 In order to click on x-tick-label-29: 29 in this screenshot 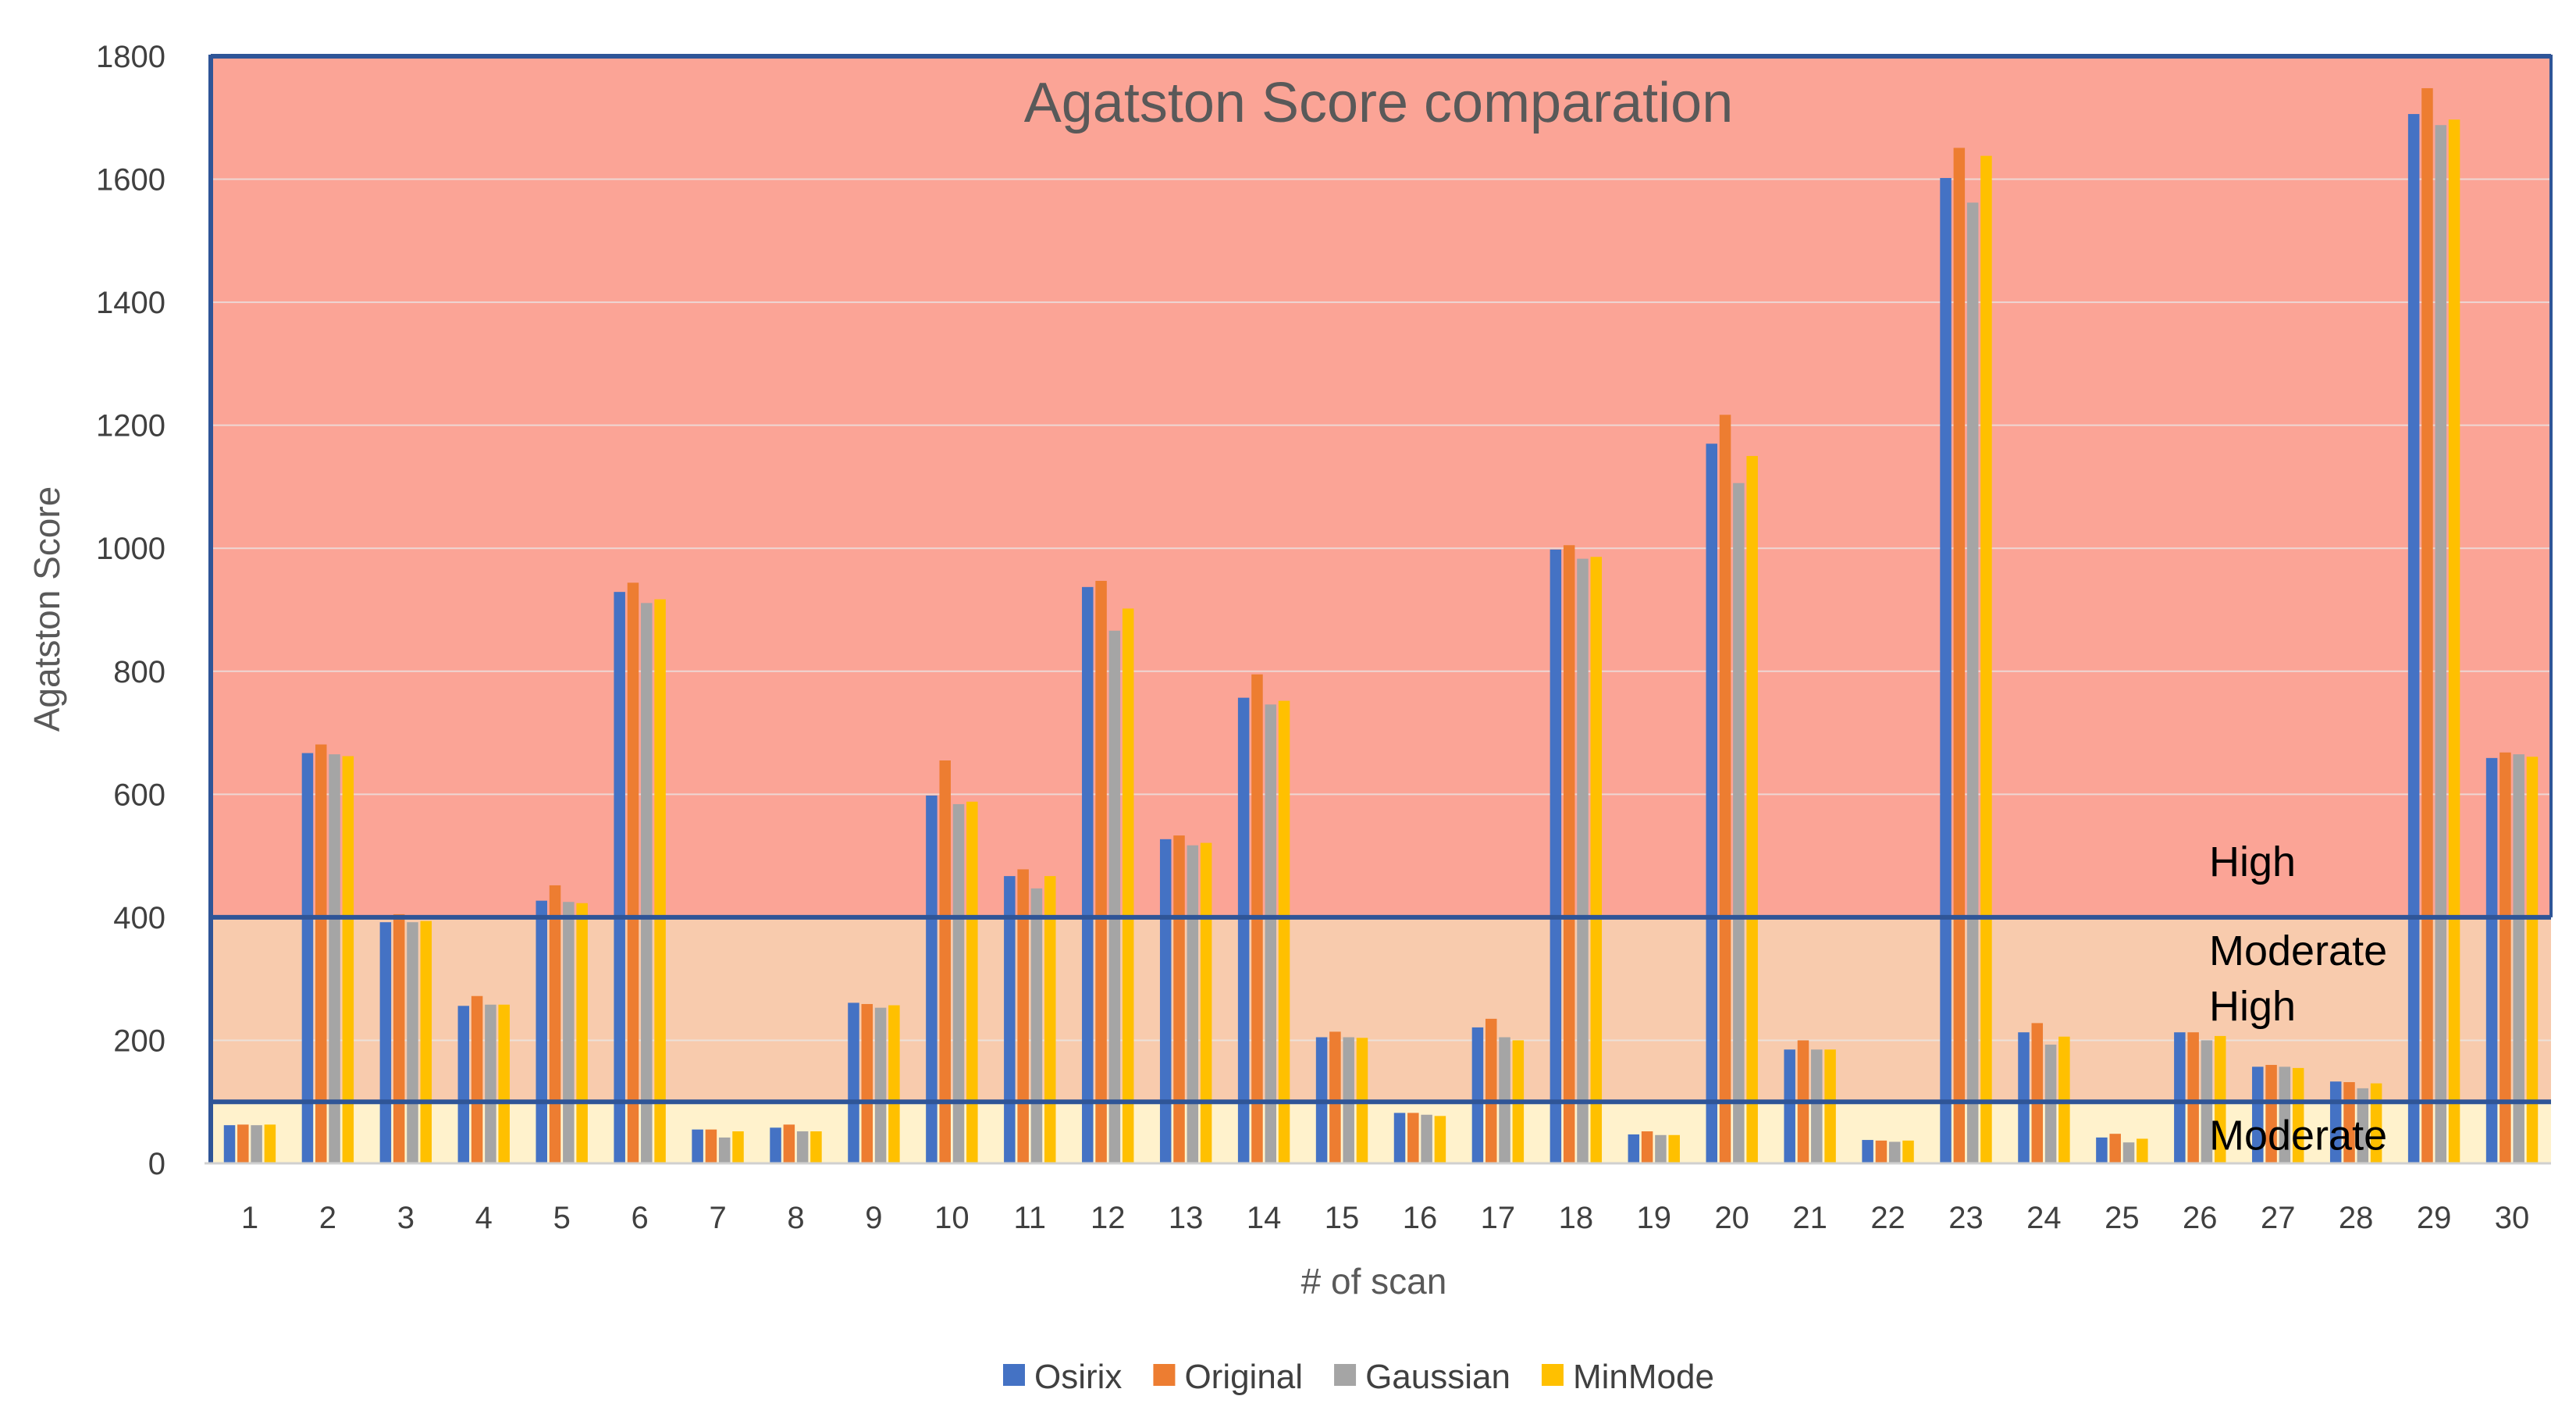, I will do `click(2434, 1218)`.